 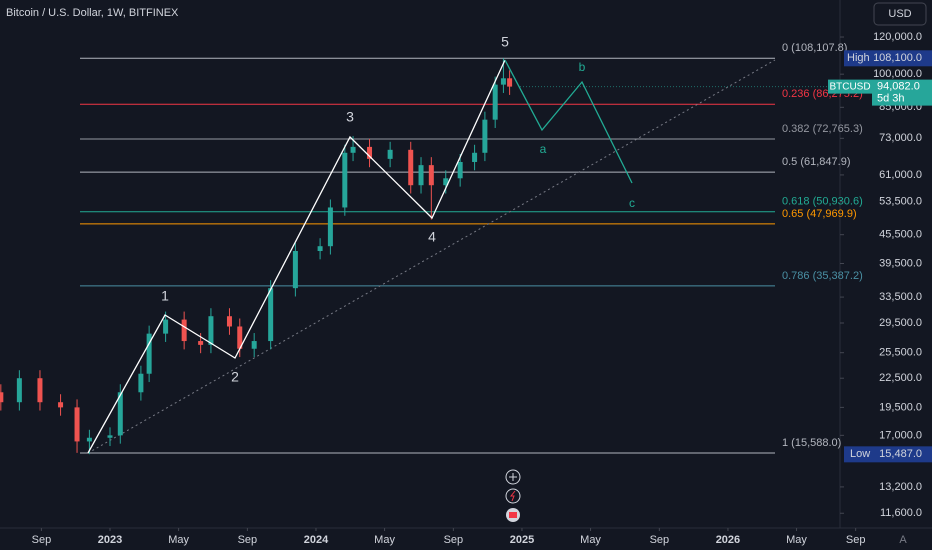 What do you see at coordinates (513, 515) in the screenshot?
I see `events-icon-glyph` at bounding box center [513, 515].